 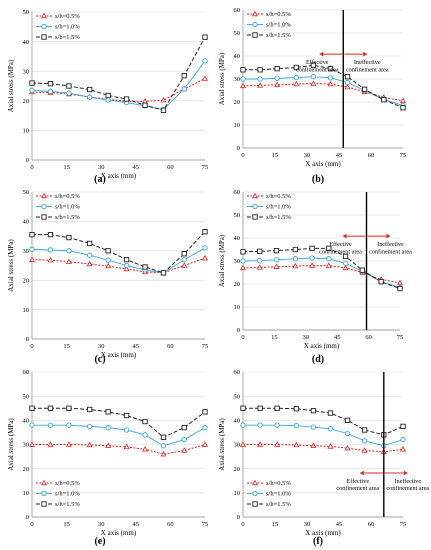 What do you see at coordinates (322, 346) in the screenshot?
I see `x-axis-label: X axis (mm)` at bounding box center [322, 346].